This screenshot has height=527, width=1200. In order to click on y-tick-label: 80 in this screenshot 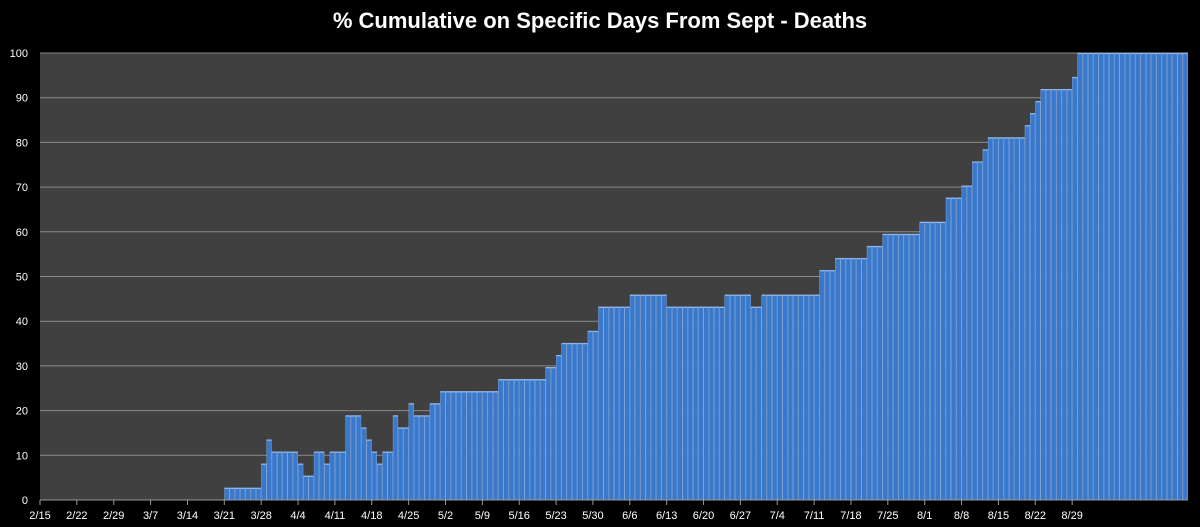, I will do `click(22, 143)`.